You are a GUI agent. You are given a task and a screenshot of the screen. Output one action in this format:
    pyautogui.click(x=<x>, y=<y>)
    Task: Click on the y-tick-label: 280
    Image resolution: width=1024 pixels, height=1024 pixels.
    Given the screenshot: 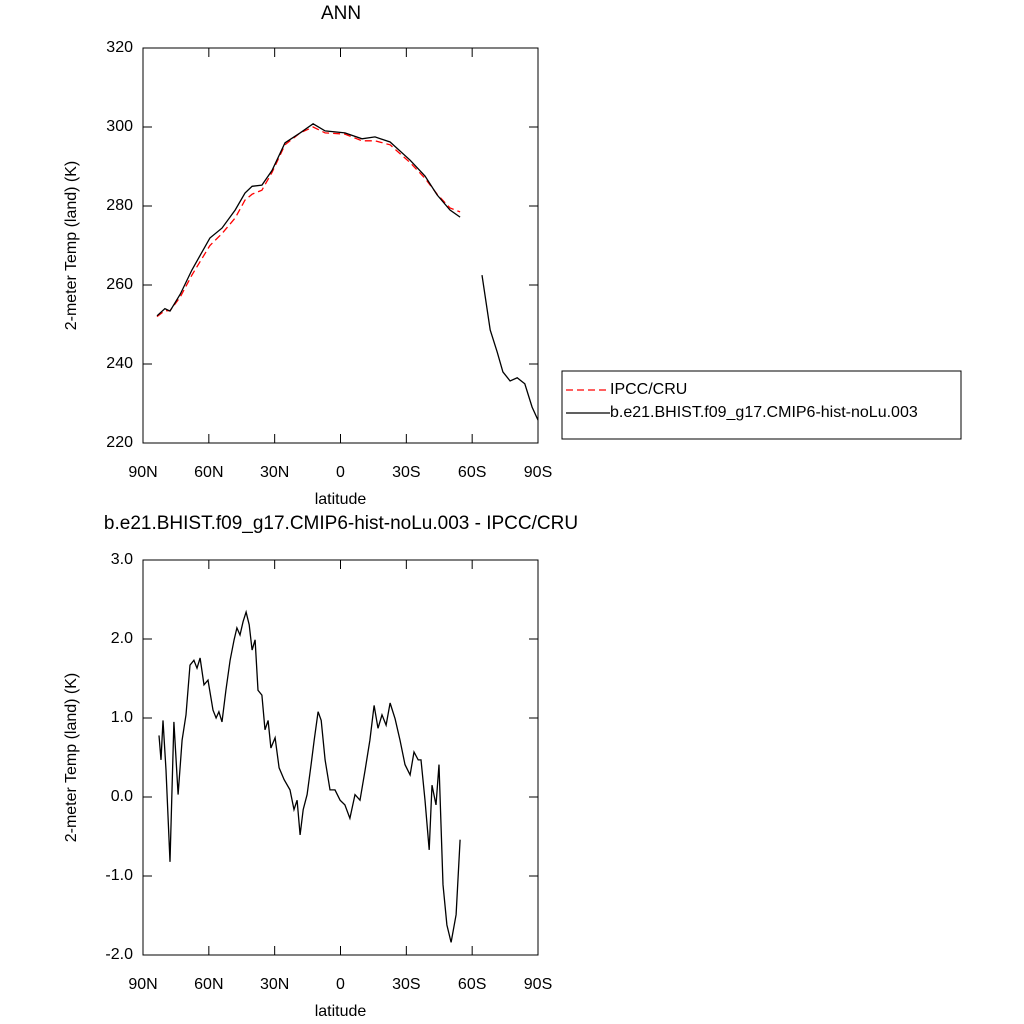 What is the action you would take?
    pyautogui.click(x=119, y=205)
    